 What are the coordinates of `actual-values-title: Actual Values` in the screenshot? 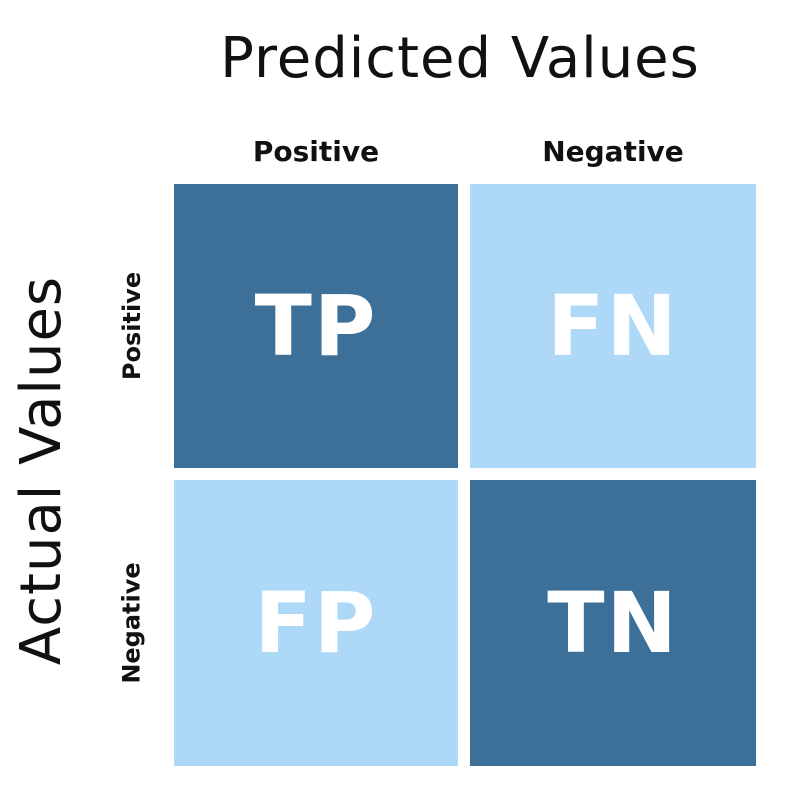 It's located at (42, 470).